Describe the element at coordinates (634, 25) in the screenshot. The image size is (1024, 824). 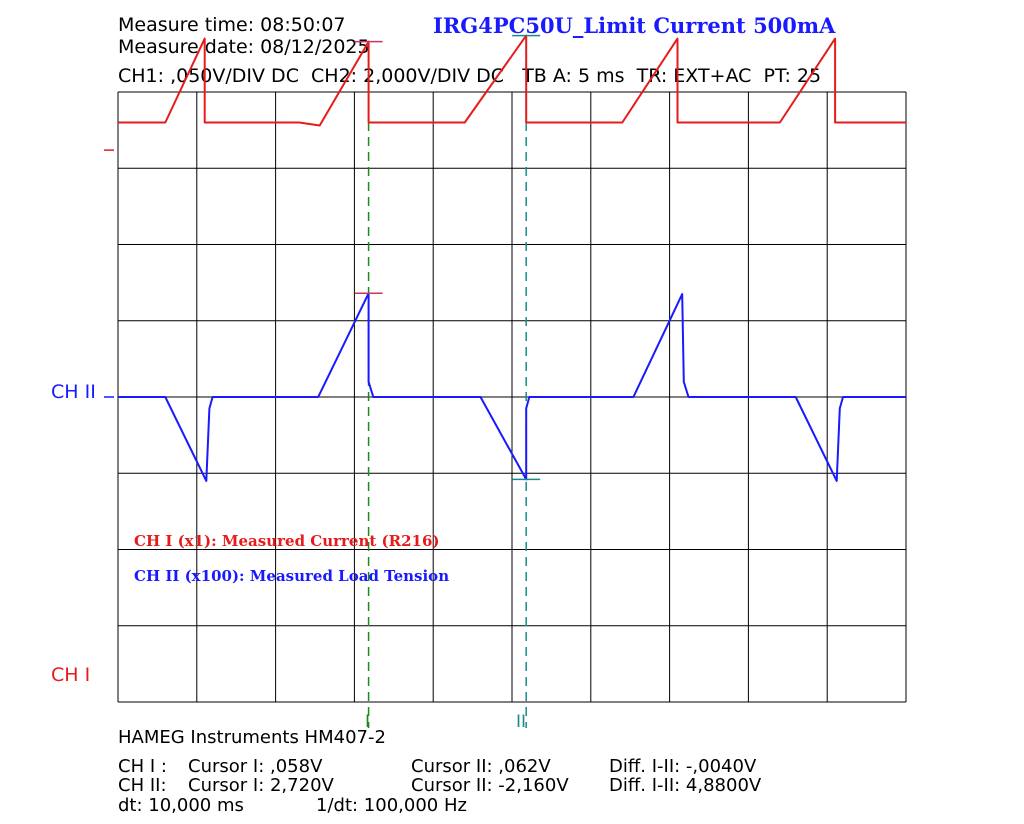
I see `chart-title: IRG4PC50U_Limit Current 500mA` at that location.